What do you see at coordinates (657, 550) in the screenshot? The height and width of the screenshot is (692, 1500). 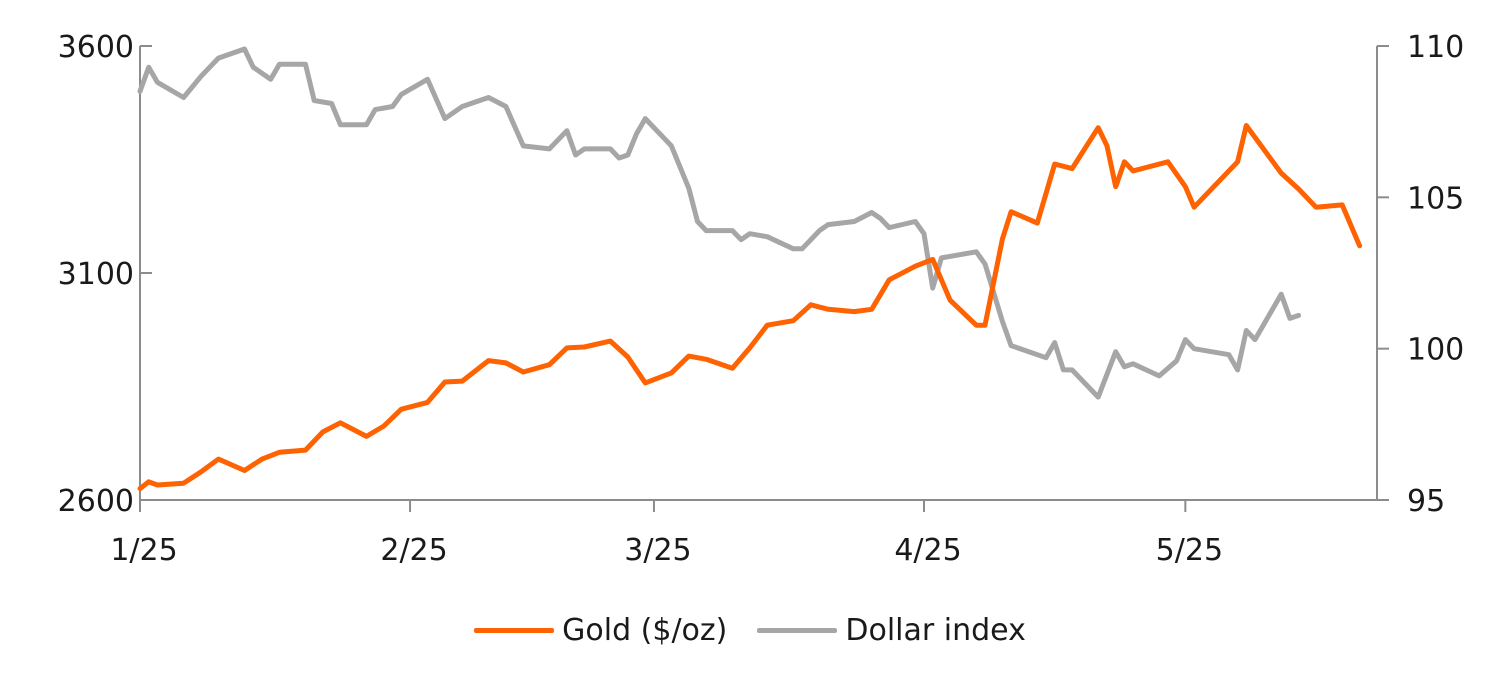 I see `x-tick-label: 3/25` at bounding box center [657, 550].